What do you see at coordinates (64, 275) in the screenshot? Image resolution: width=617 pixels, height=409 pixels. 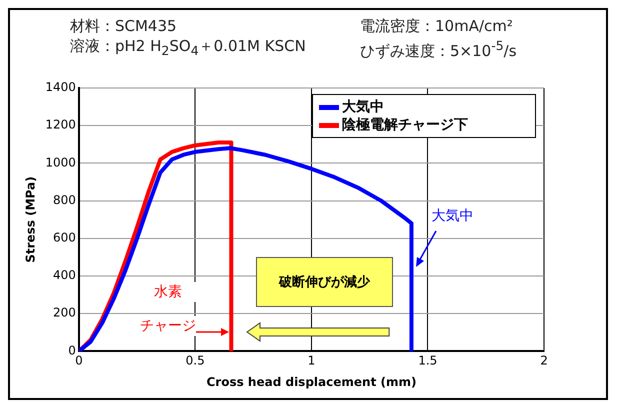 I see `y-tick-label: 400` at bounding box center [64, 275].